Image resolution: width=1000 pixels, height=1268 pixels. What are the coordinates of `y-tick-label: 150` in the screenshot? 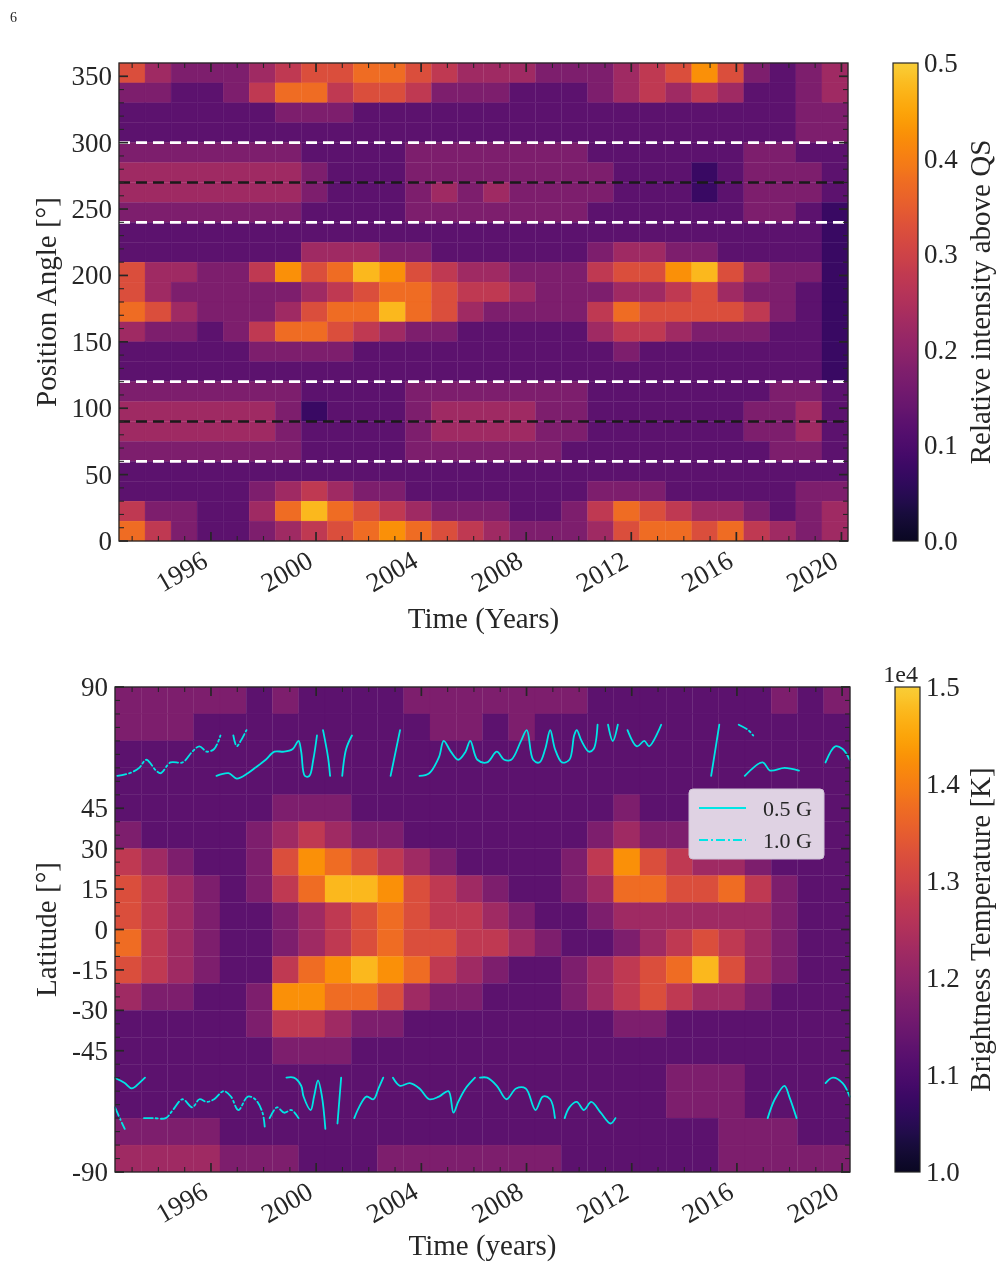 It's located at (91, 341).